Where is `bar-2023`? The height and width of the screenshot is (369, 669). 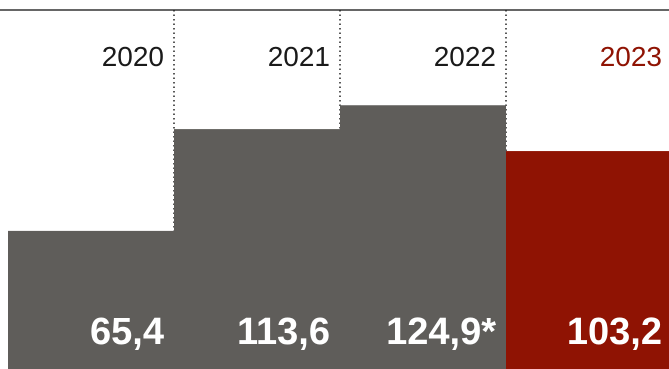 bar-2023 is located at coordinates (587, 260).